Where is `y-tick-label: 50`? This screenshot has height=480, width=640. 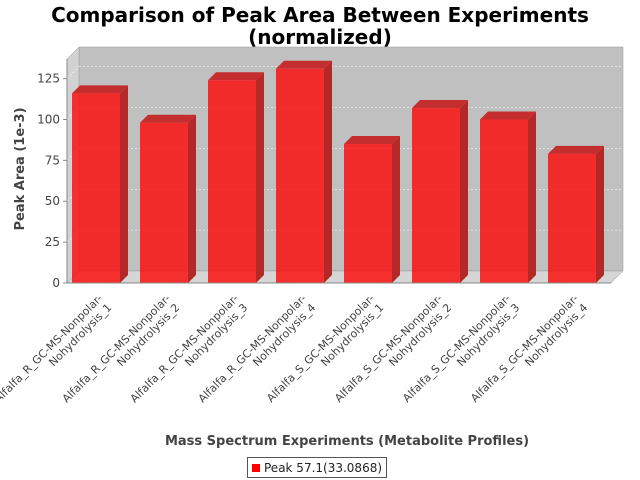 y-tick-label: 50 is located at coordinates (52, 201).